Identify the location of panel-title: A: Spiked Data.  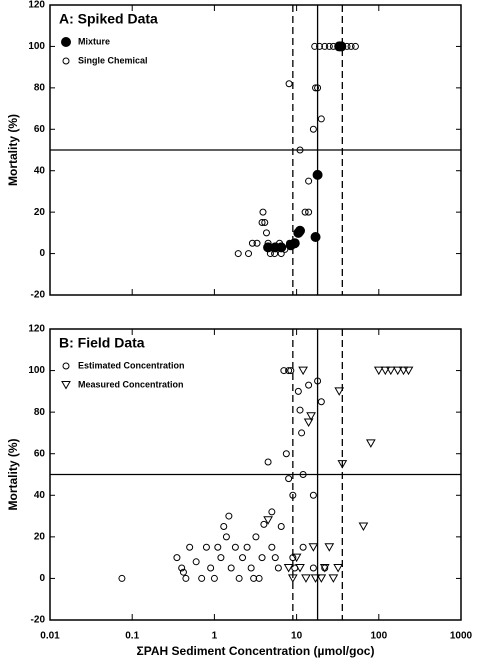
(108, 19).